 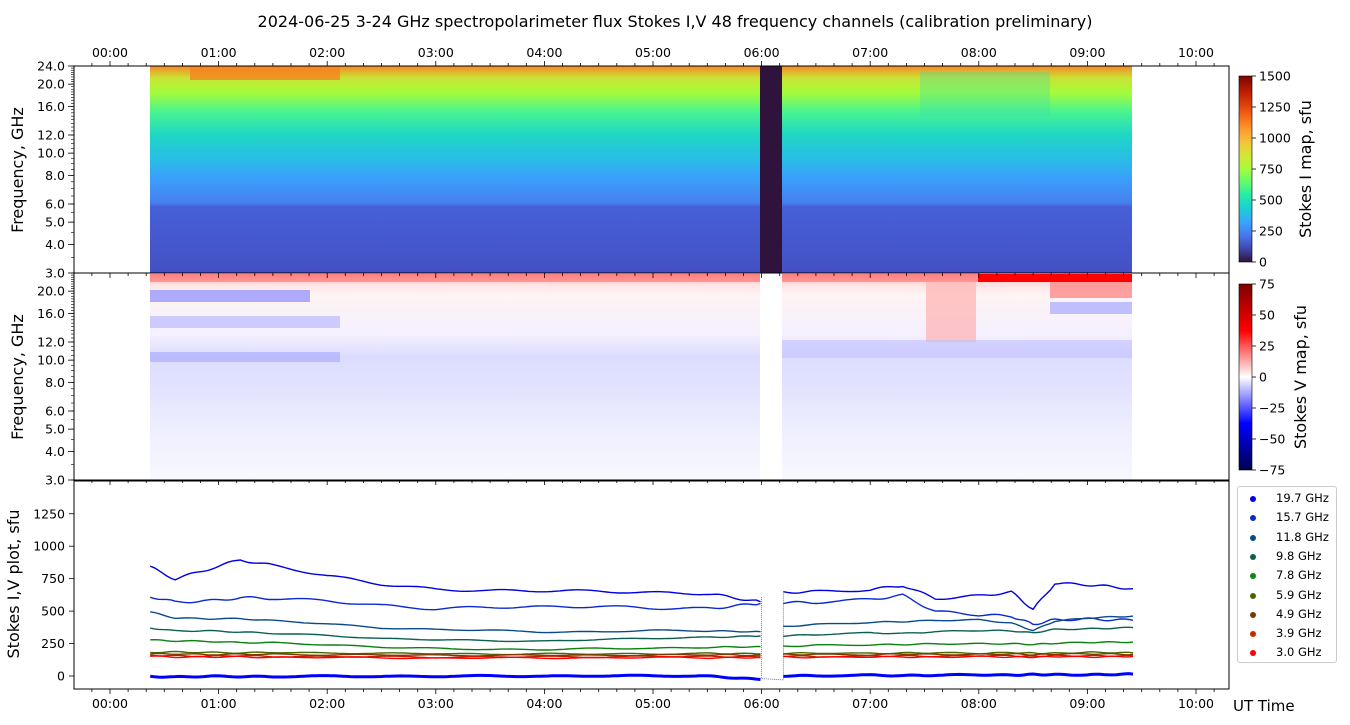 What do you see at coordinates (265, 73) in the screenshot?
I see `stokes-i-hotspot` at bounding box center [265, 73].